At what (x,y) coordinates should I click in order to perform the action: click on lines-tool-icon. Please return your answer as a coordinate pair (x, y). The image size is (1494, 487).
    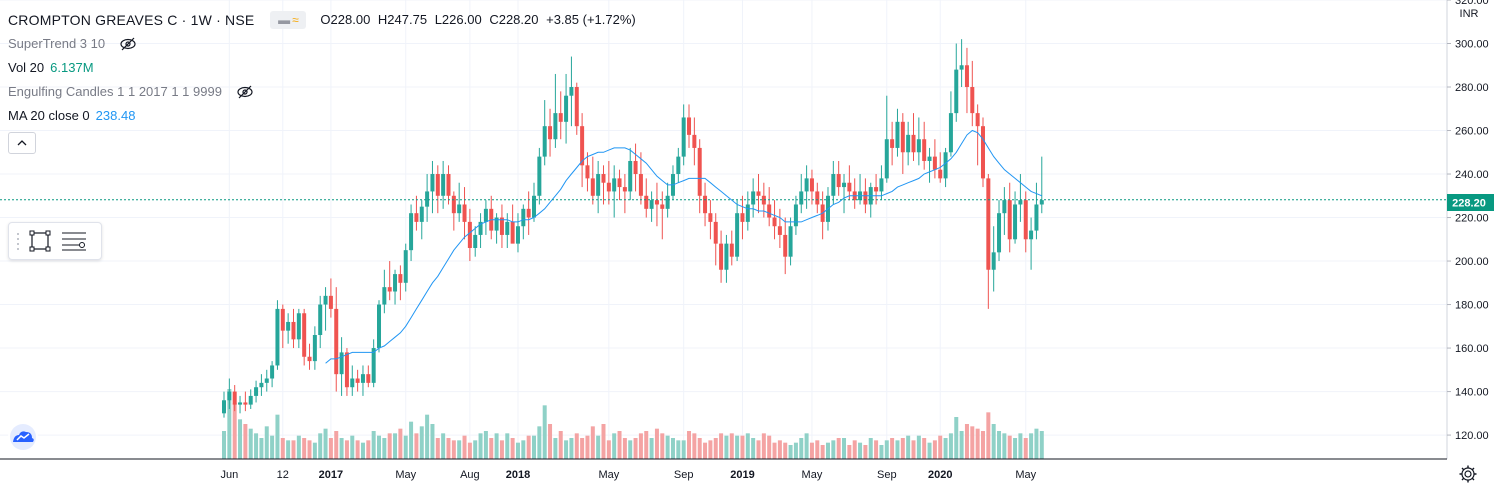
    Looking at the image, I should click on (74, 241).